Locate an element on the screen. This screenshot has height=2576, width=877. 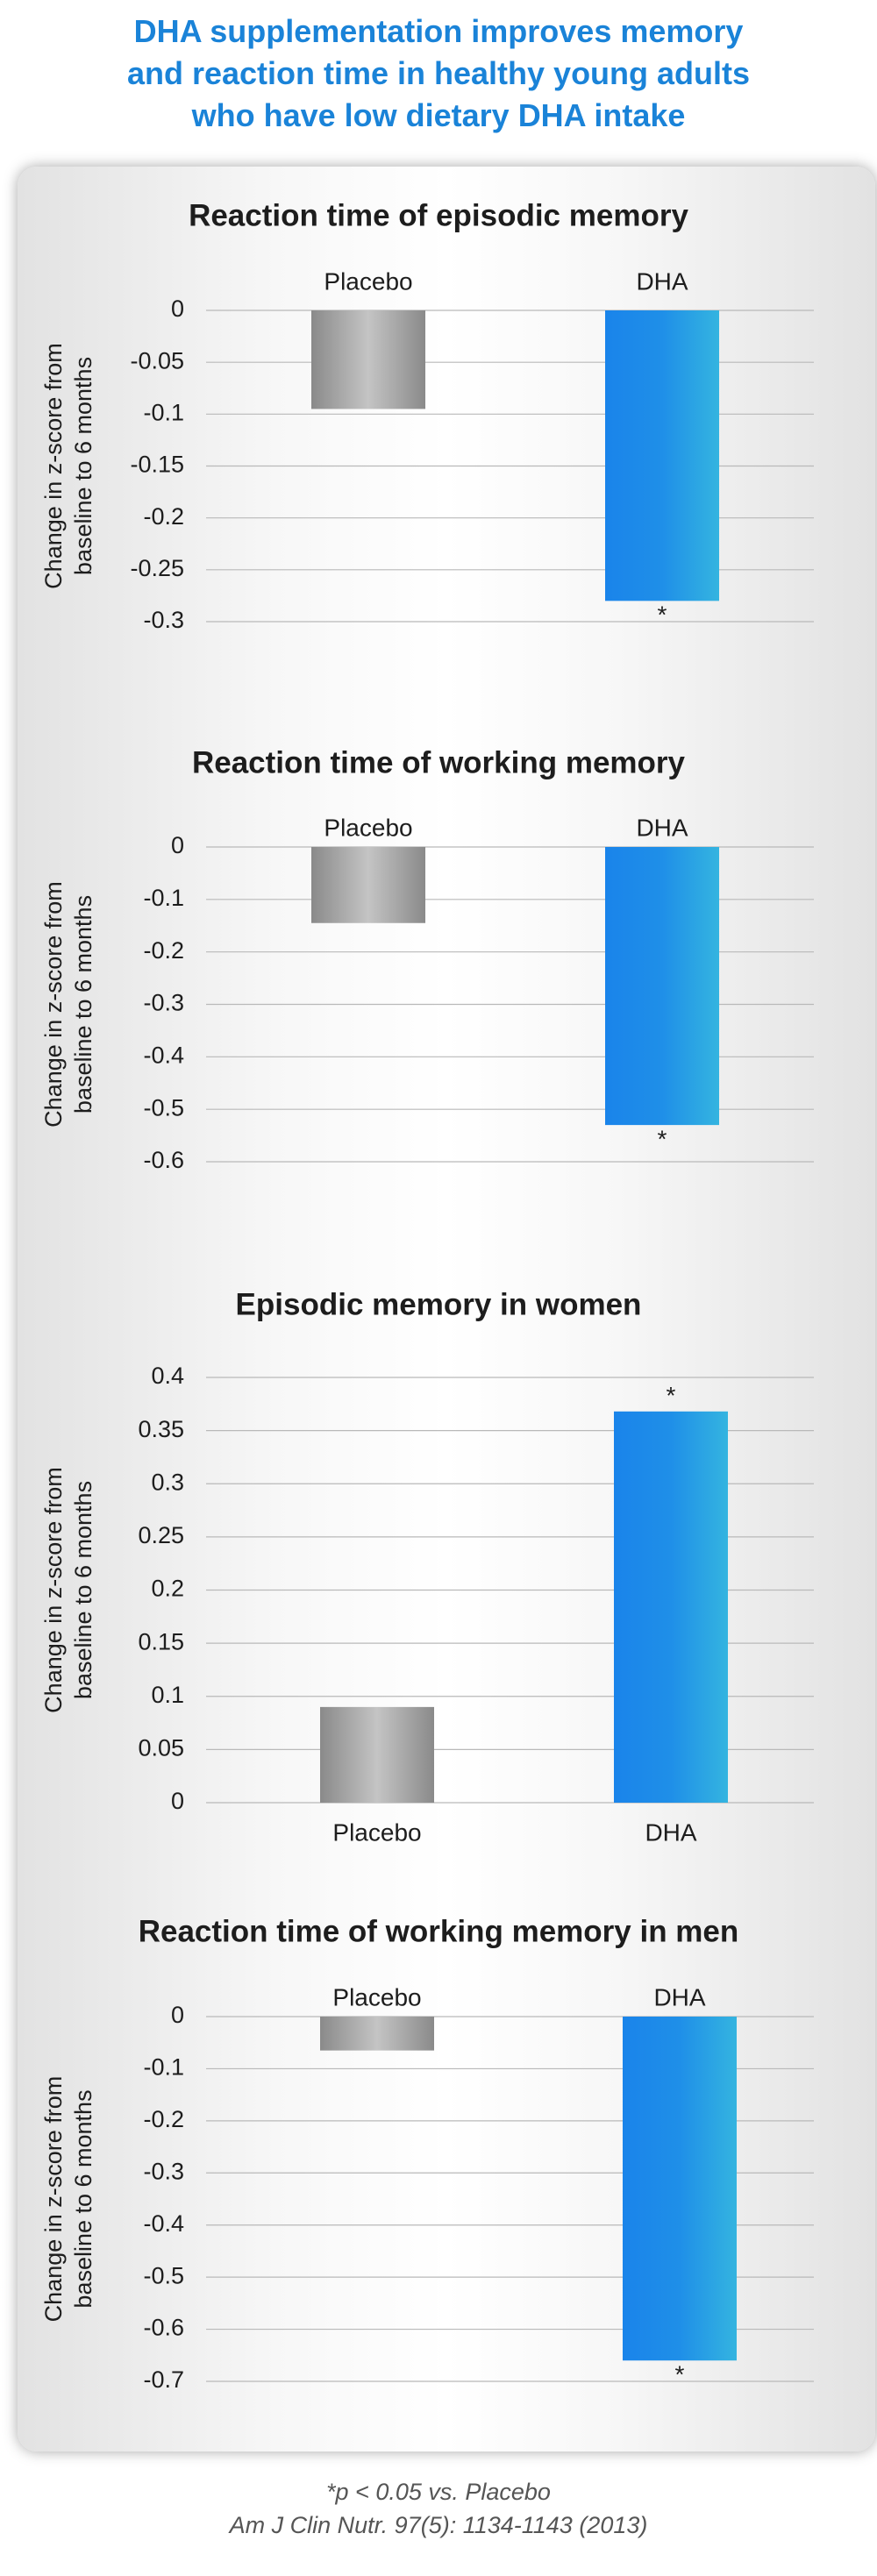
chart-title: Episodic memory in women is located at coordinates (439, 1304).